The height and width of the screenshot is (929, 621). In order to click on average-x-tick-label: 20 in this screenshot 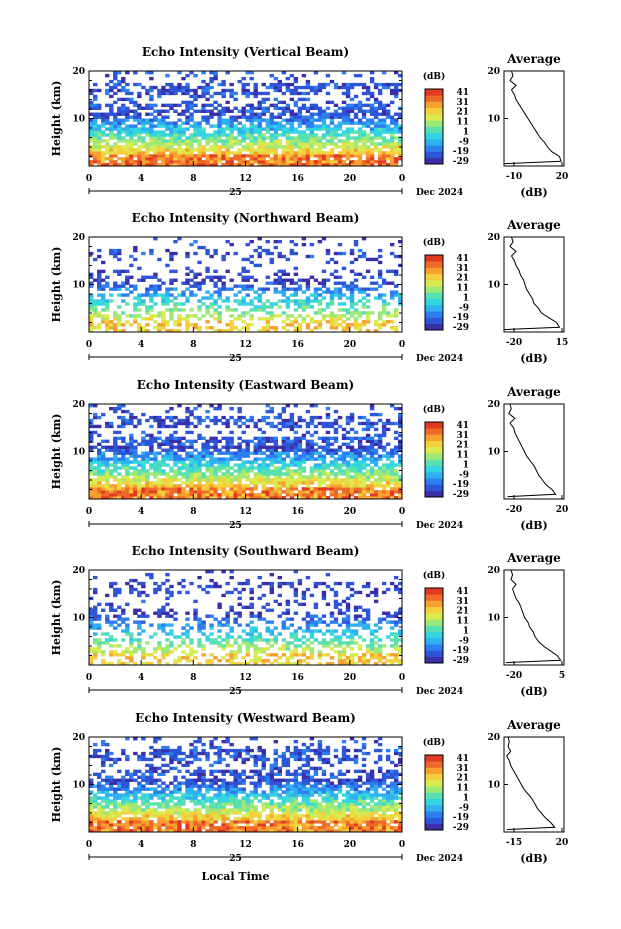, I will do `click(562, 510)`.